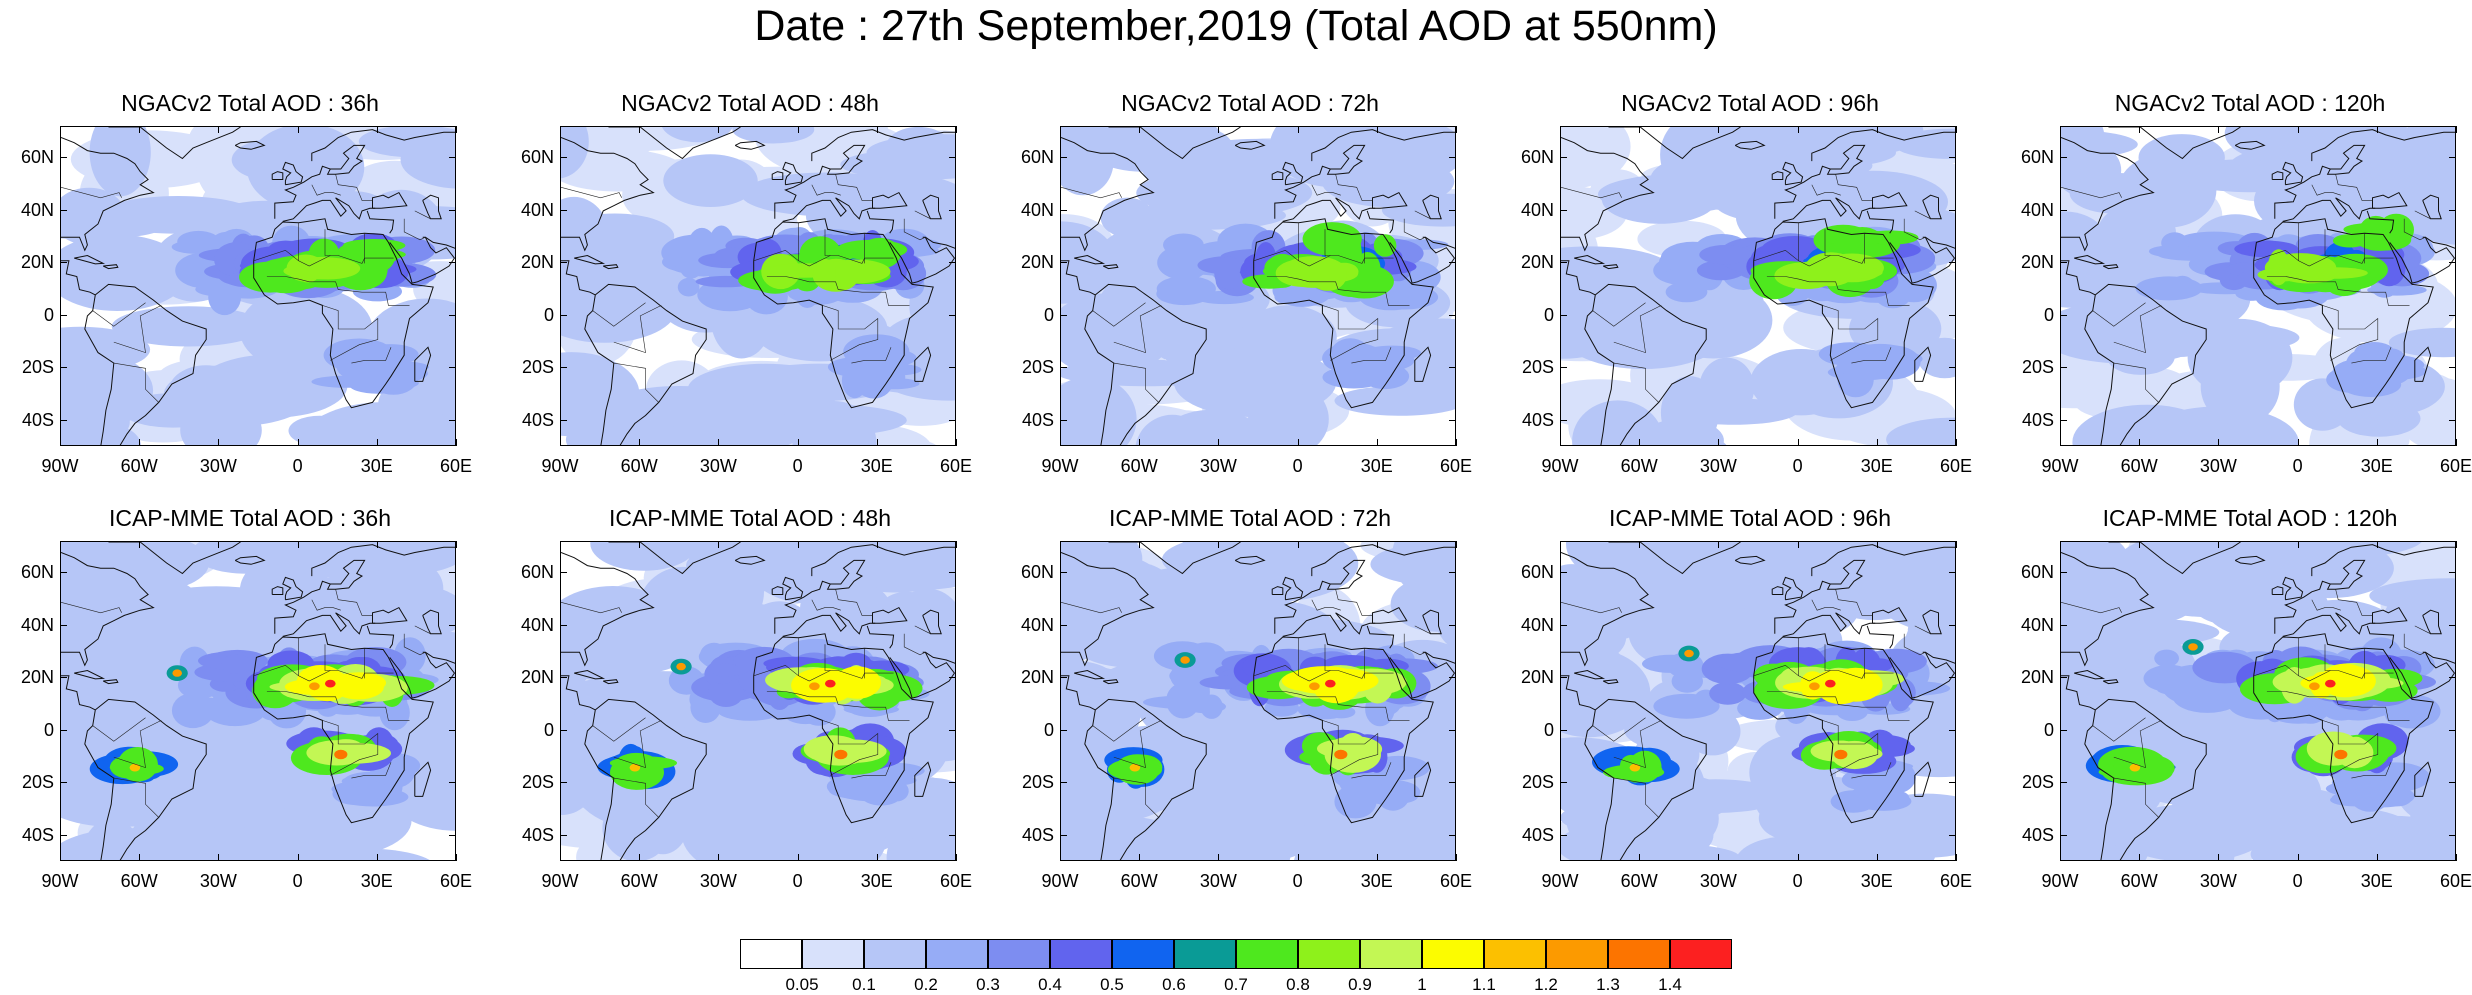 This screenshot has height=995, width=2472. Describe the element at coordinates (258, 286) in the screenshot. I see `aod-map` at that location.